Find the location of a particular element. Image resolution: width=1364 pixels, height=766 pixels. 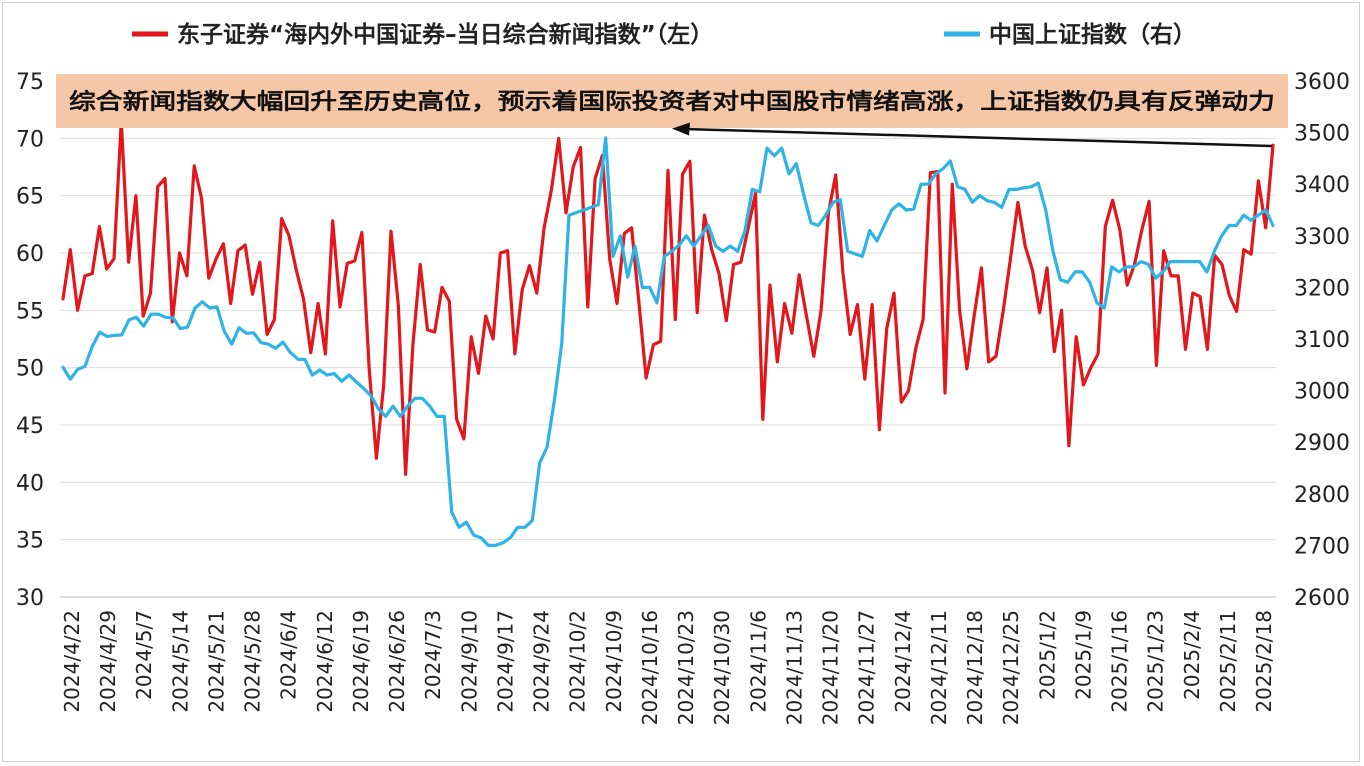

x-tick-label: 2024/6/19 is located at coordinates (361, 661).